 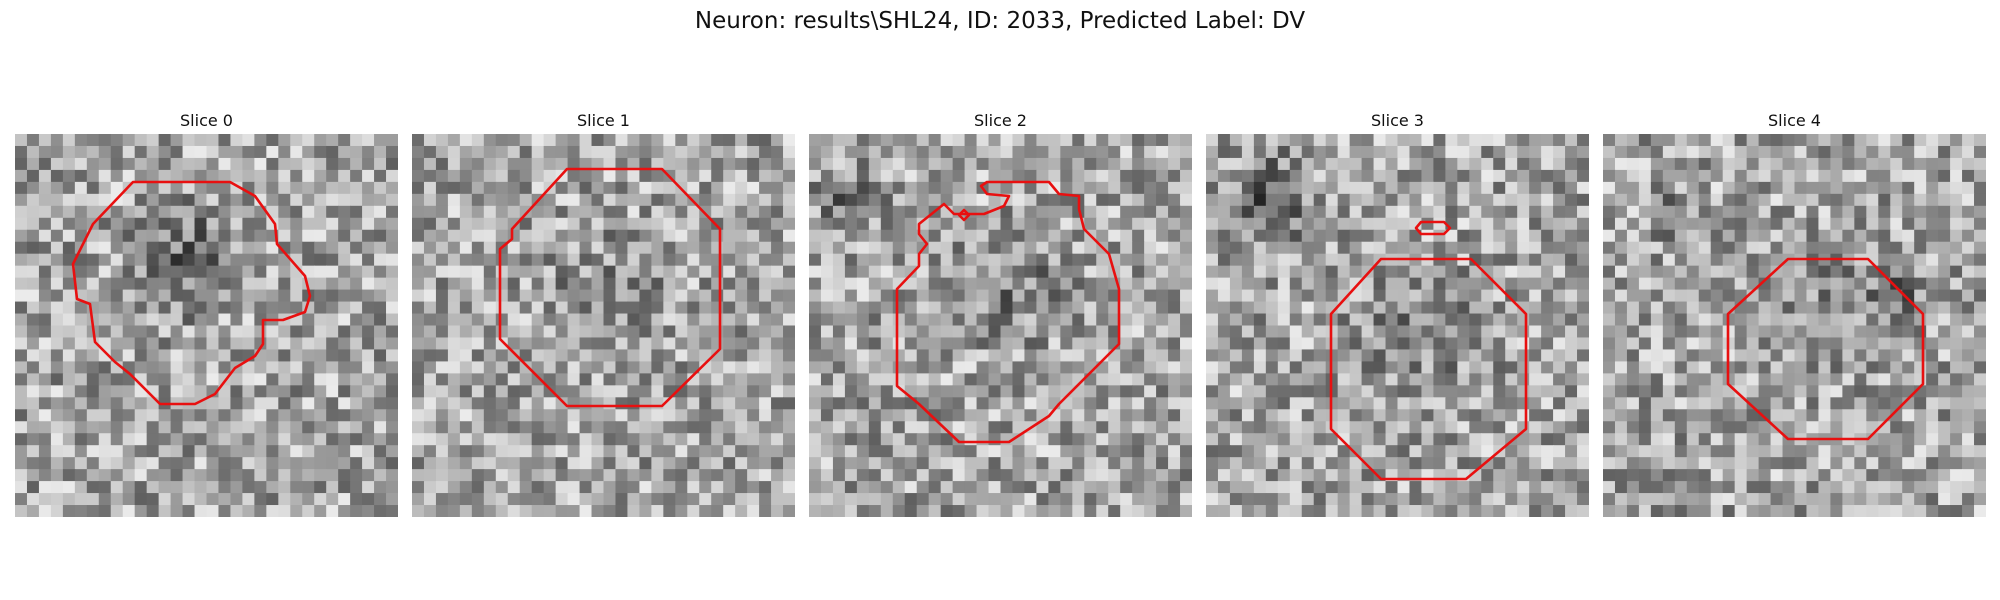 I want to click on slice-title: Slice 4, so click(x=1794, y=120).